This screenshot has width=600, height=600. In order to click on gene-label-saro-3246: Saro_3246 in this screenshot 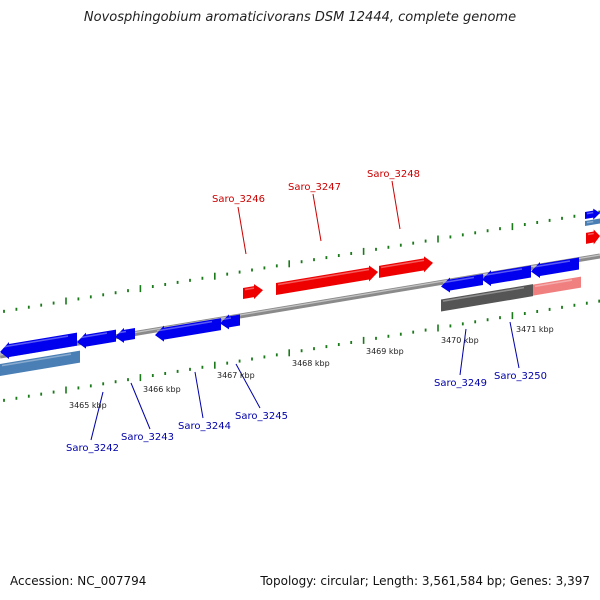, I will do `click(238, 199)`.